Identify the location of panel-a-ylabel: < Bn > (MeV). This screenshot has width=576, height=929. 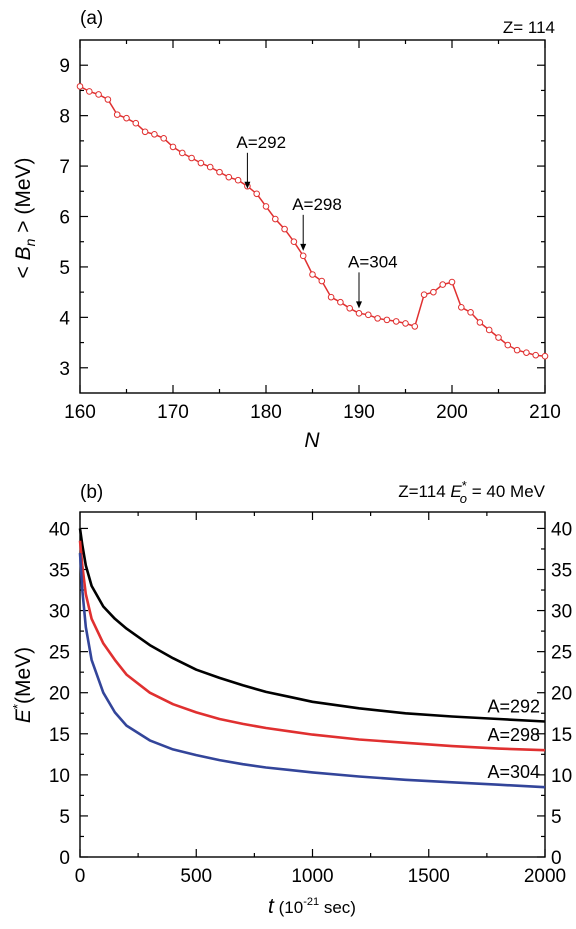
(25, 217).